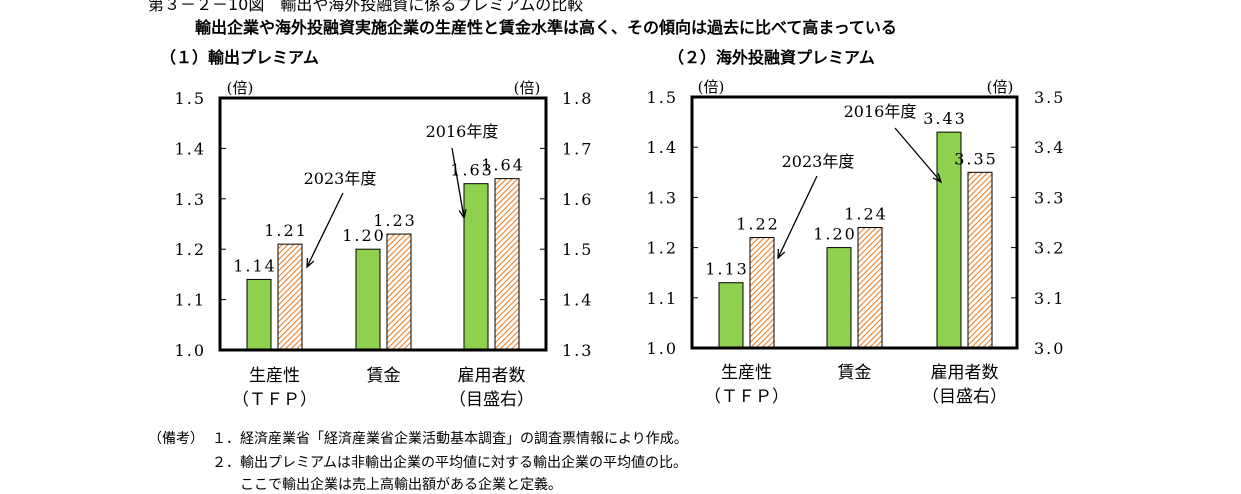 This screenshot has height=494, width=1241. Describe the element at coordinates (577, 350) in the screenshot. I see `y-tick-label-right: 1.3` at that location.